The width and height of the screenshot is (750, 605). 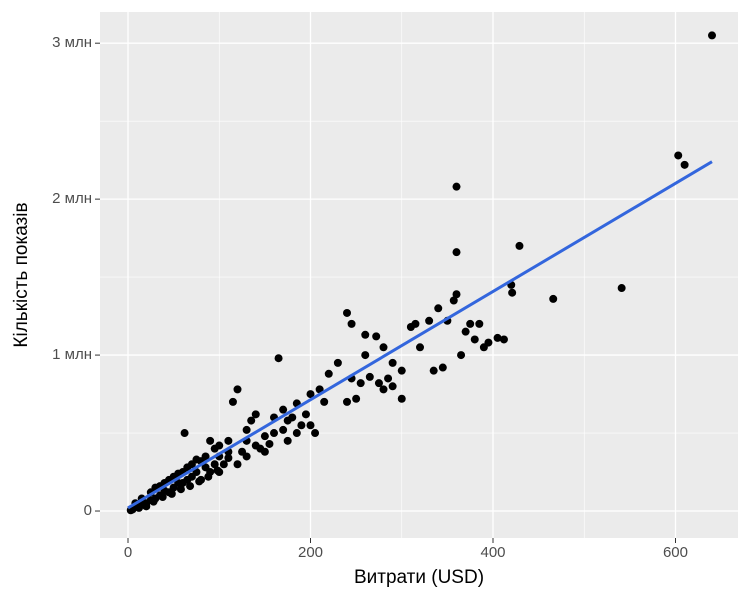 I want to click on x-tick-label: 0, so click(x=128, y=552).